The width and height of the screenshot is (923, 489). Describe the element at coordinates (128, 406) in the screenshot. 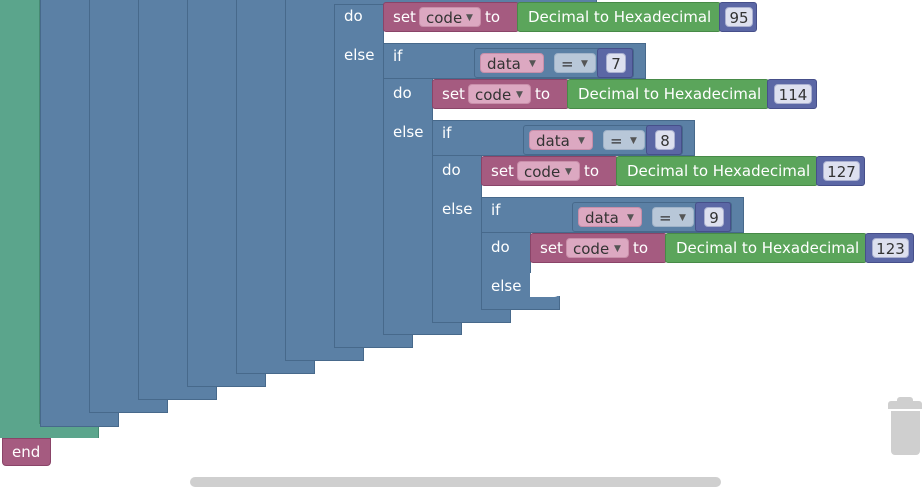

I see `if-block-level-2-footer` at that location.